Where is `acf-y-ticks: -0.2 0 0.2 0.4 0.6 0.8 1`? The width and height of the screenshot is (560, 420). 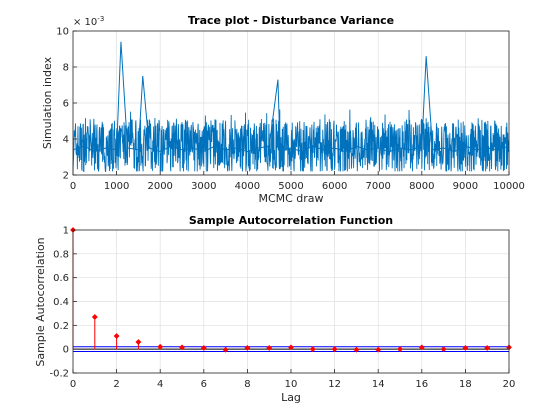 acf-y-ticks: -0.2 0 0.2 0.4 0.6 0.8 1 is located at coordinates (63, 303).